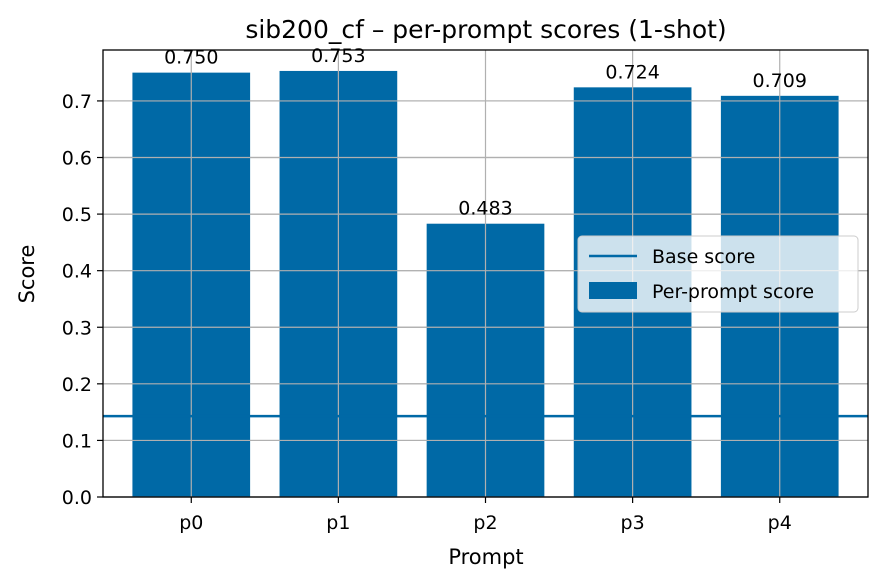 Image resolution: width=884 pixels, height=585 pixels. Describe the element at coordinates (485, 557) in the screenshot. I see `x-axis-label: Prompt` at that location.